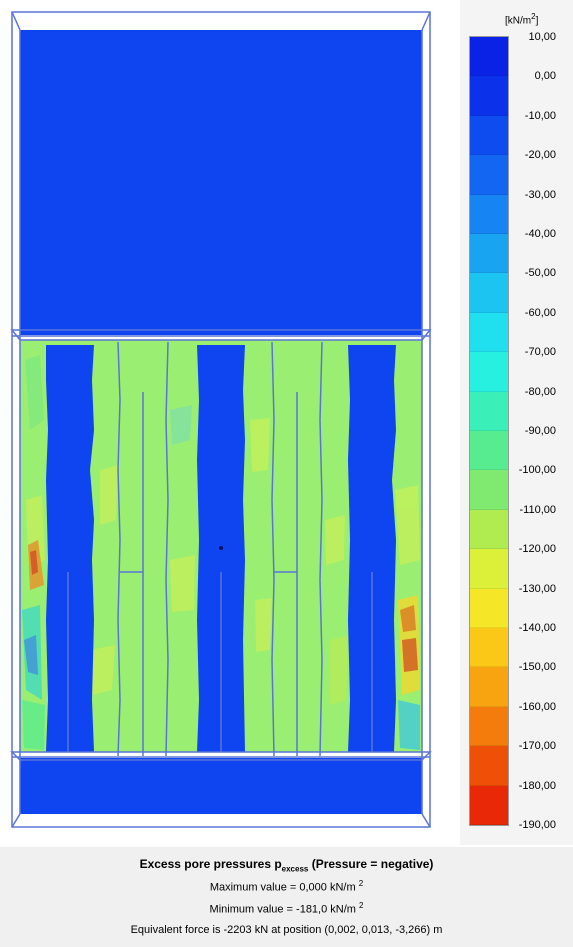 The image size is (573, 947). I want to click on colorbar-tick-label: -150,00, so click(537, 667).